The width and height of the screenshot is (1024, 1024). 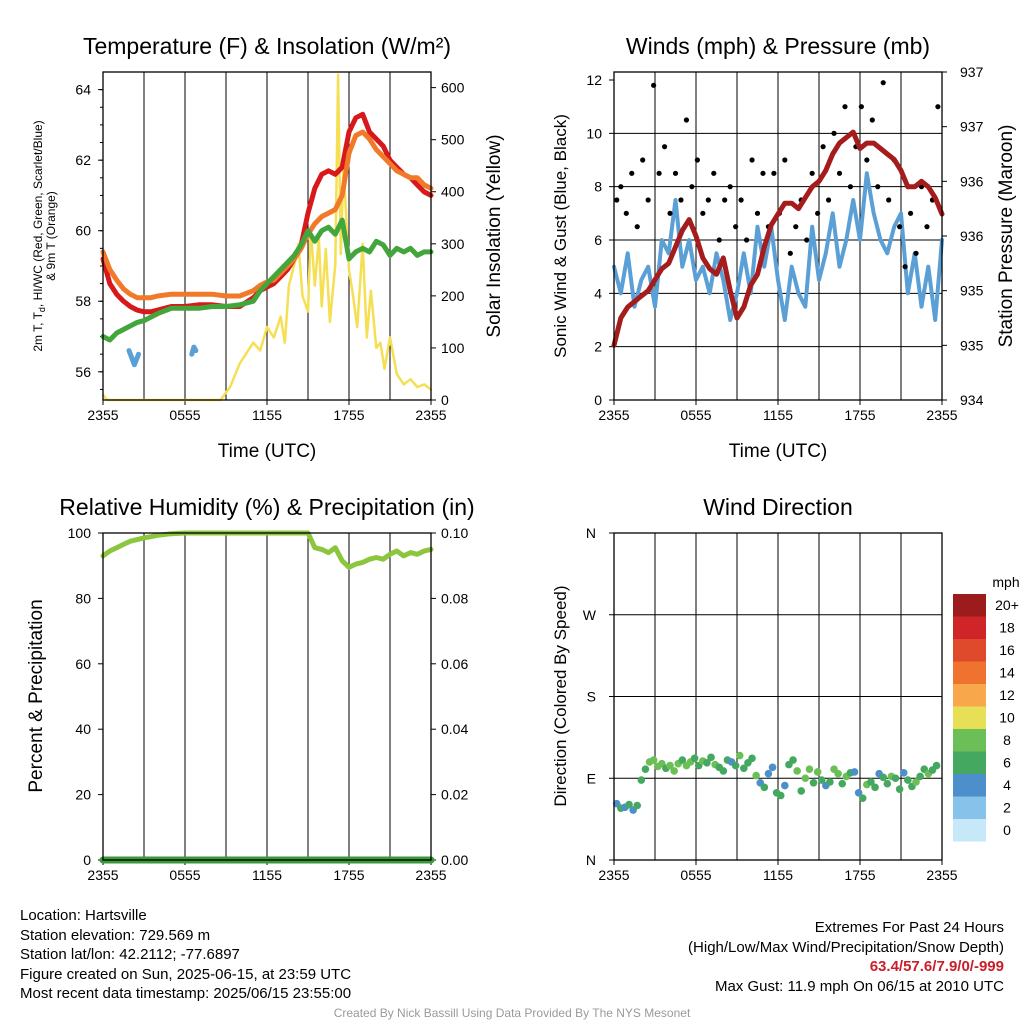 What do you see at coordinates (267, 46) in the screenshot?
I see `chart-title: Temperature (F) & Insolation (W/m²)` at bounding box center [267, 46].